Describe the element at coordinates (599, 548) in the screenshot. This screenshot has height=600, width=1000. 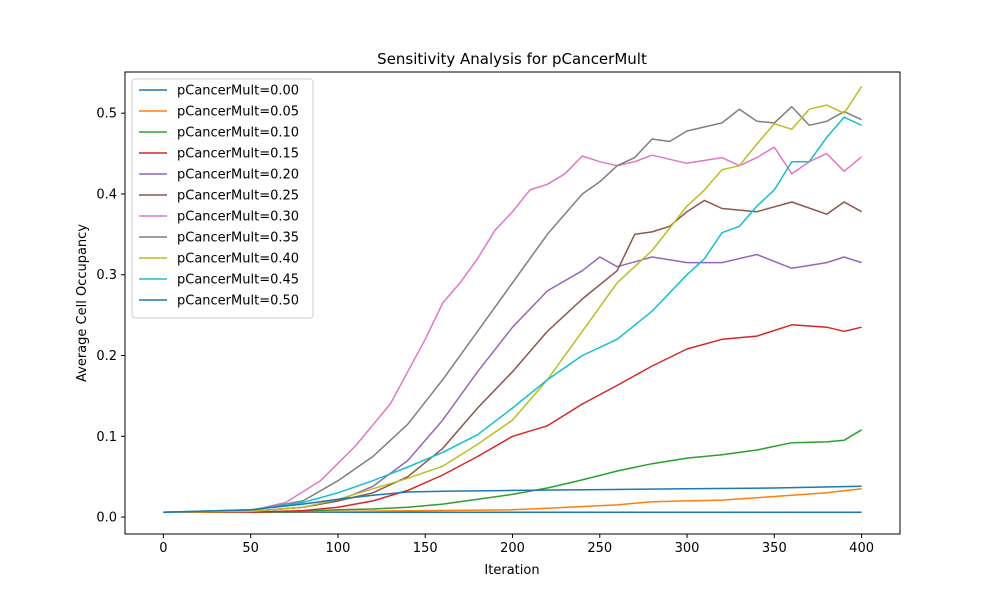
I see `x-tick-label-5: 250` at that location.